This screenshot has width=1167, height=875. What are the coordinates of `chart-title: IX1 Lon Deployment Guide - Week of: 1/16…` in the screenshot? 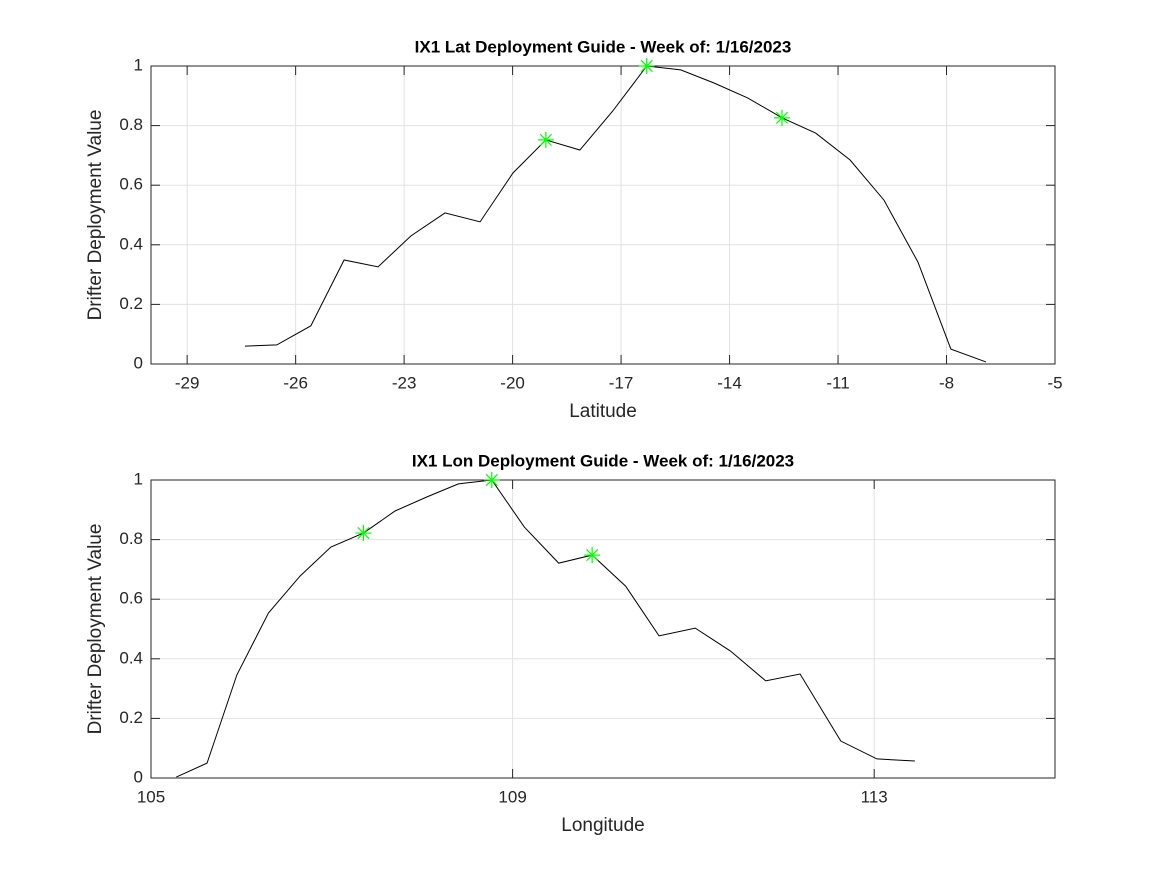 It's located at (603, 460).